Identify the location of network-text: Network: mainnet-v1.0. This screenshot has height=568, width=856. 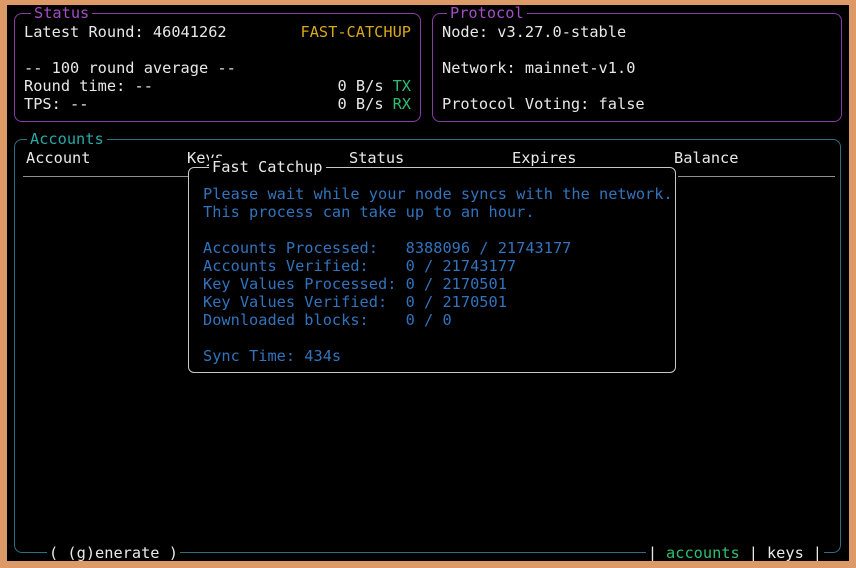
(539, 68).